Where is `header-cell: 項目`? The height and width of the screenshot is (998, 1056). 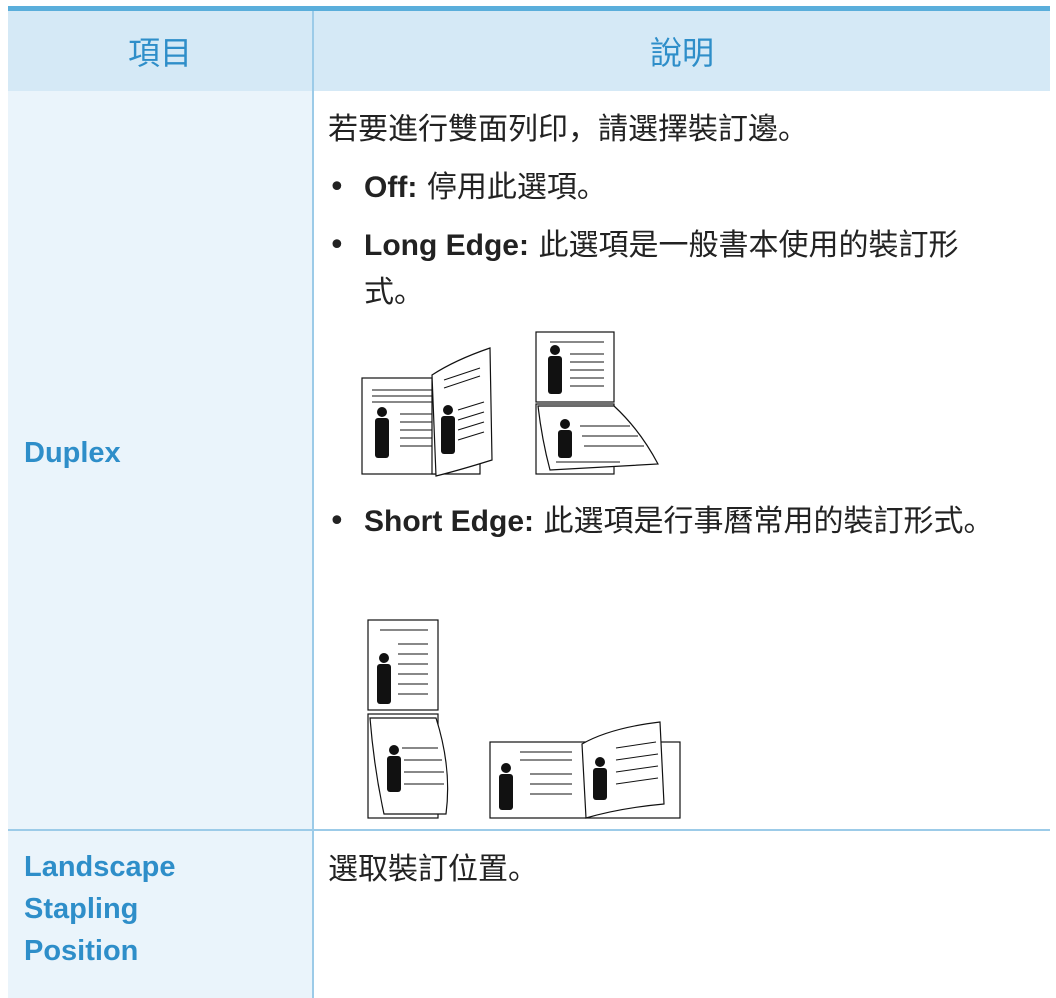
header-cell: 項目 is located at coordinates (160, 51).